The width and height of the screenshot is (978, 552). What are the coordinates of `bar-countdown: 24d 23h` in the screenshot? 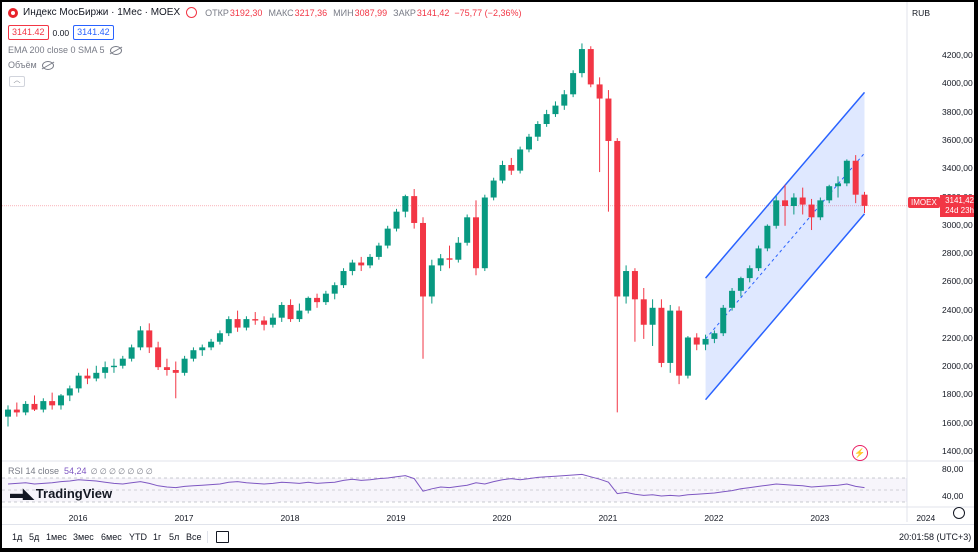 It's located at (959, 210).